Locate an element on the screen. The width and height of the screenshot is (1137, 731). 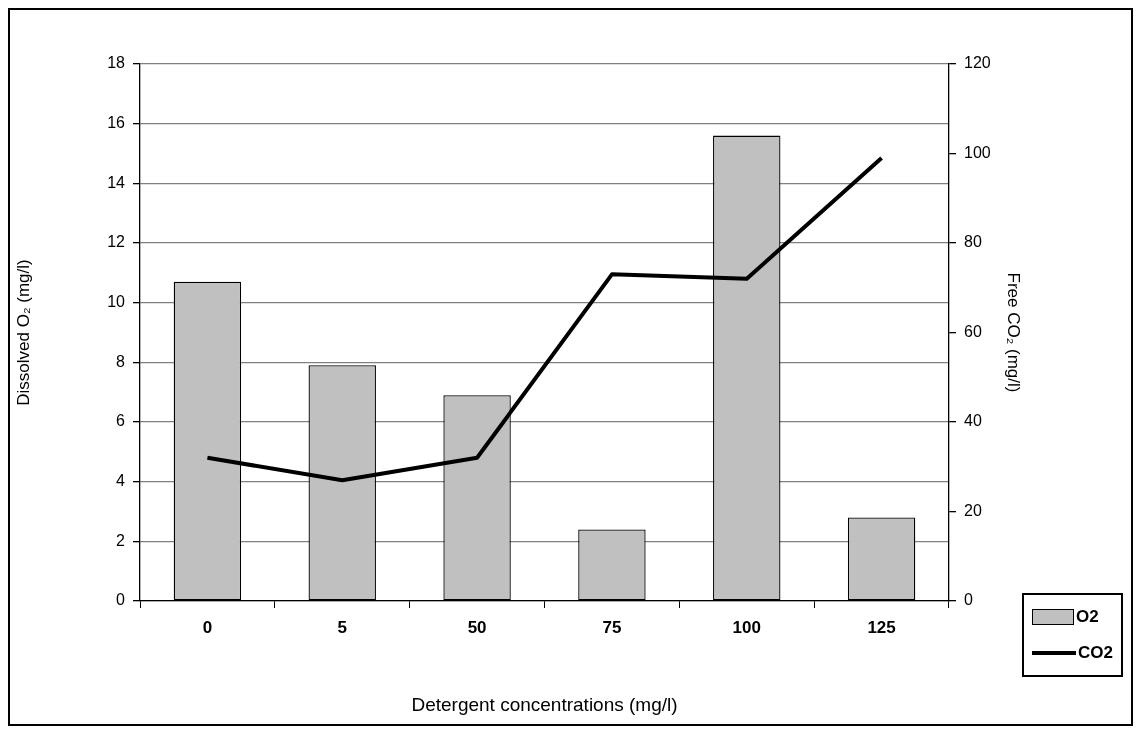
x-tick-label: 5 is located at coordinates (342, 627).